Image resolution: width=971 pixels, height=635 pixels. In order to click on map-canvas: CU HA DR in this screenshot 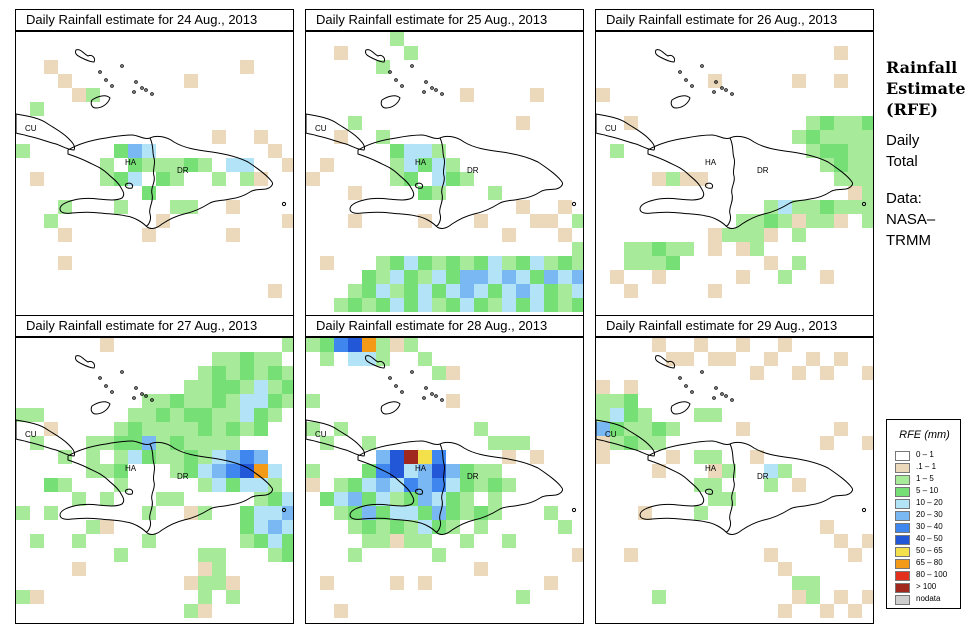, I will do `click(444, 172)`.